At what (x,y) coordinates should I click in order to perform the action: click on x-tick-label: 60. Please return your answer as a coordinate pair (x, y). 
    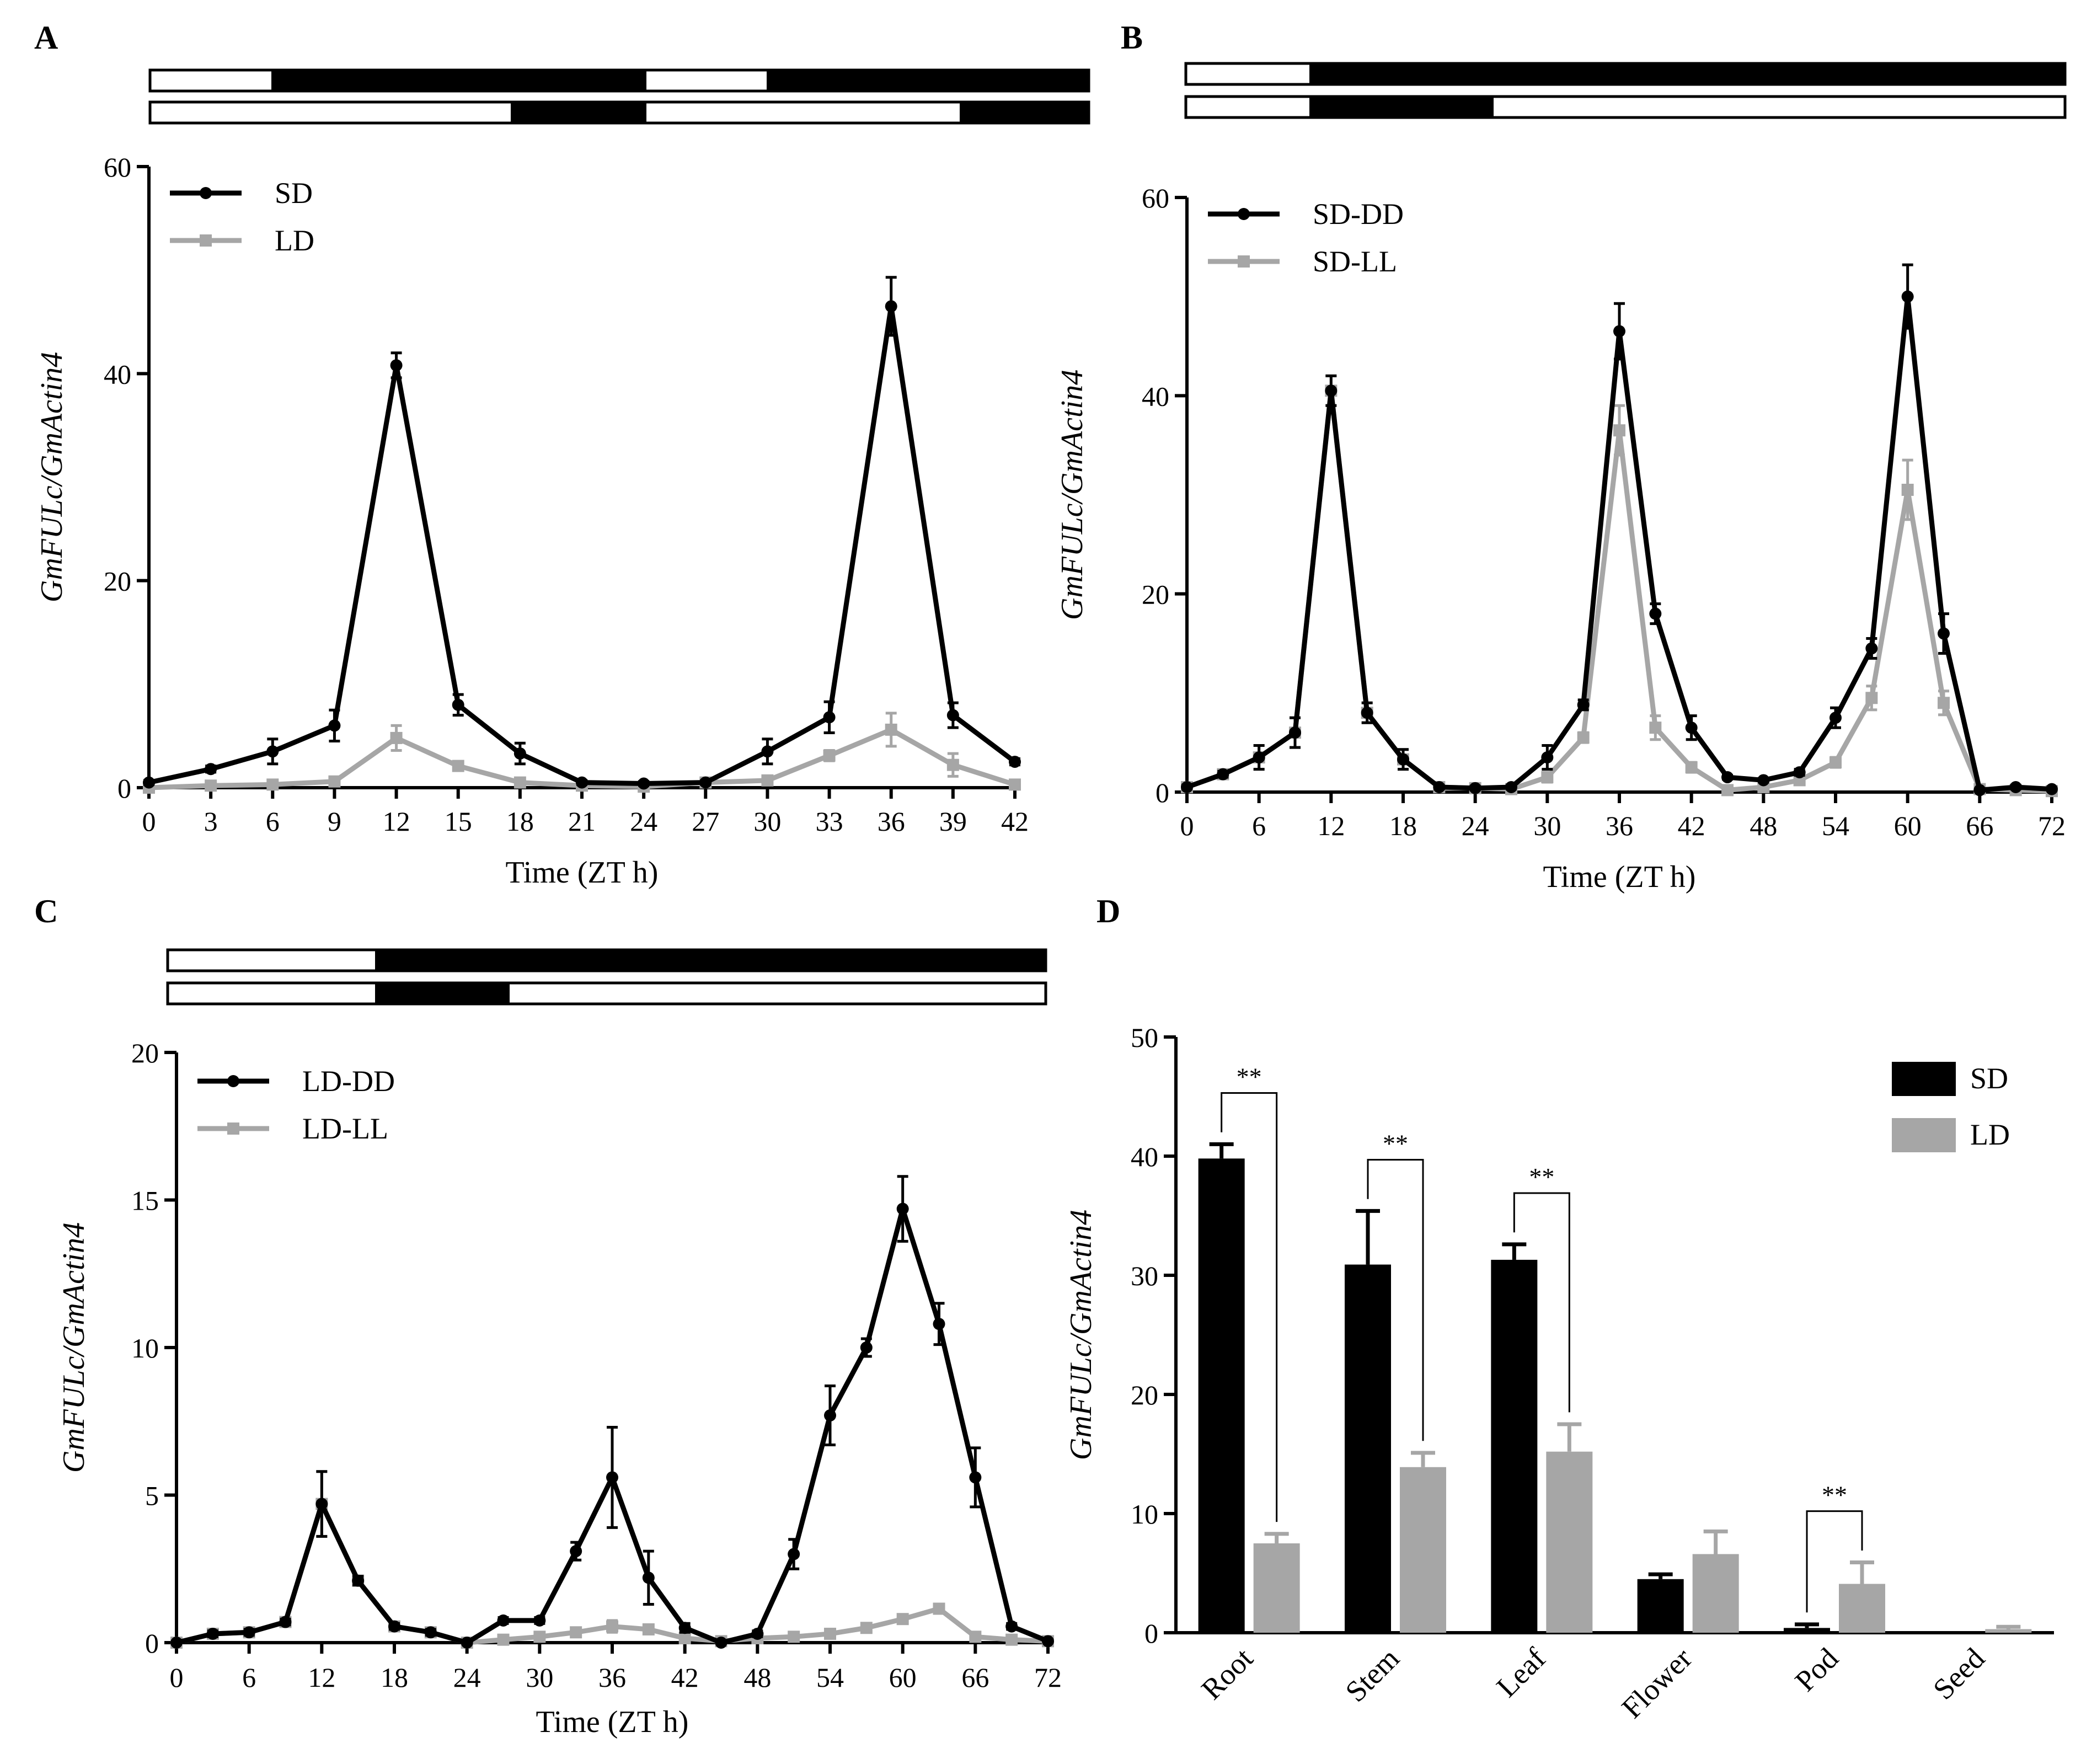
    Looking at the image, I should click on (1908, 825).